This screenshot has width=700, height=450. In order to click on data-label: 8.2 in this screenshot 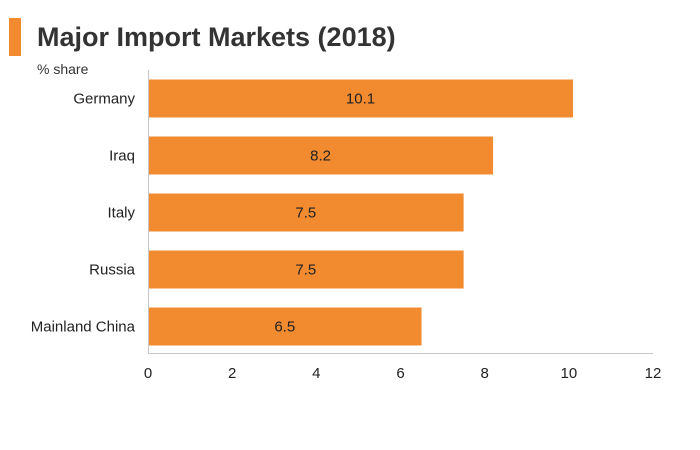, I will do `click(320, 156)`.